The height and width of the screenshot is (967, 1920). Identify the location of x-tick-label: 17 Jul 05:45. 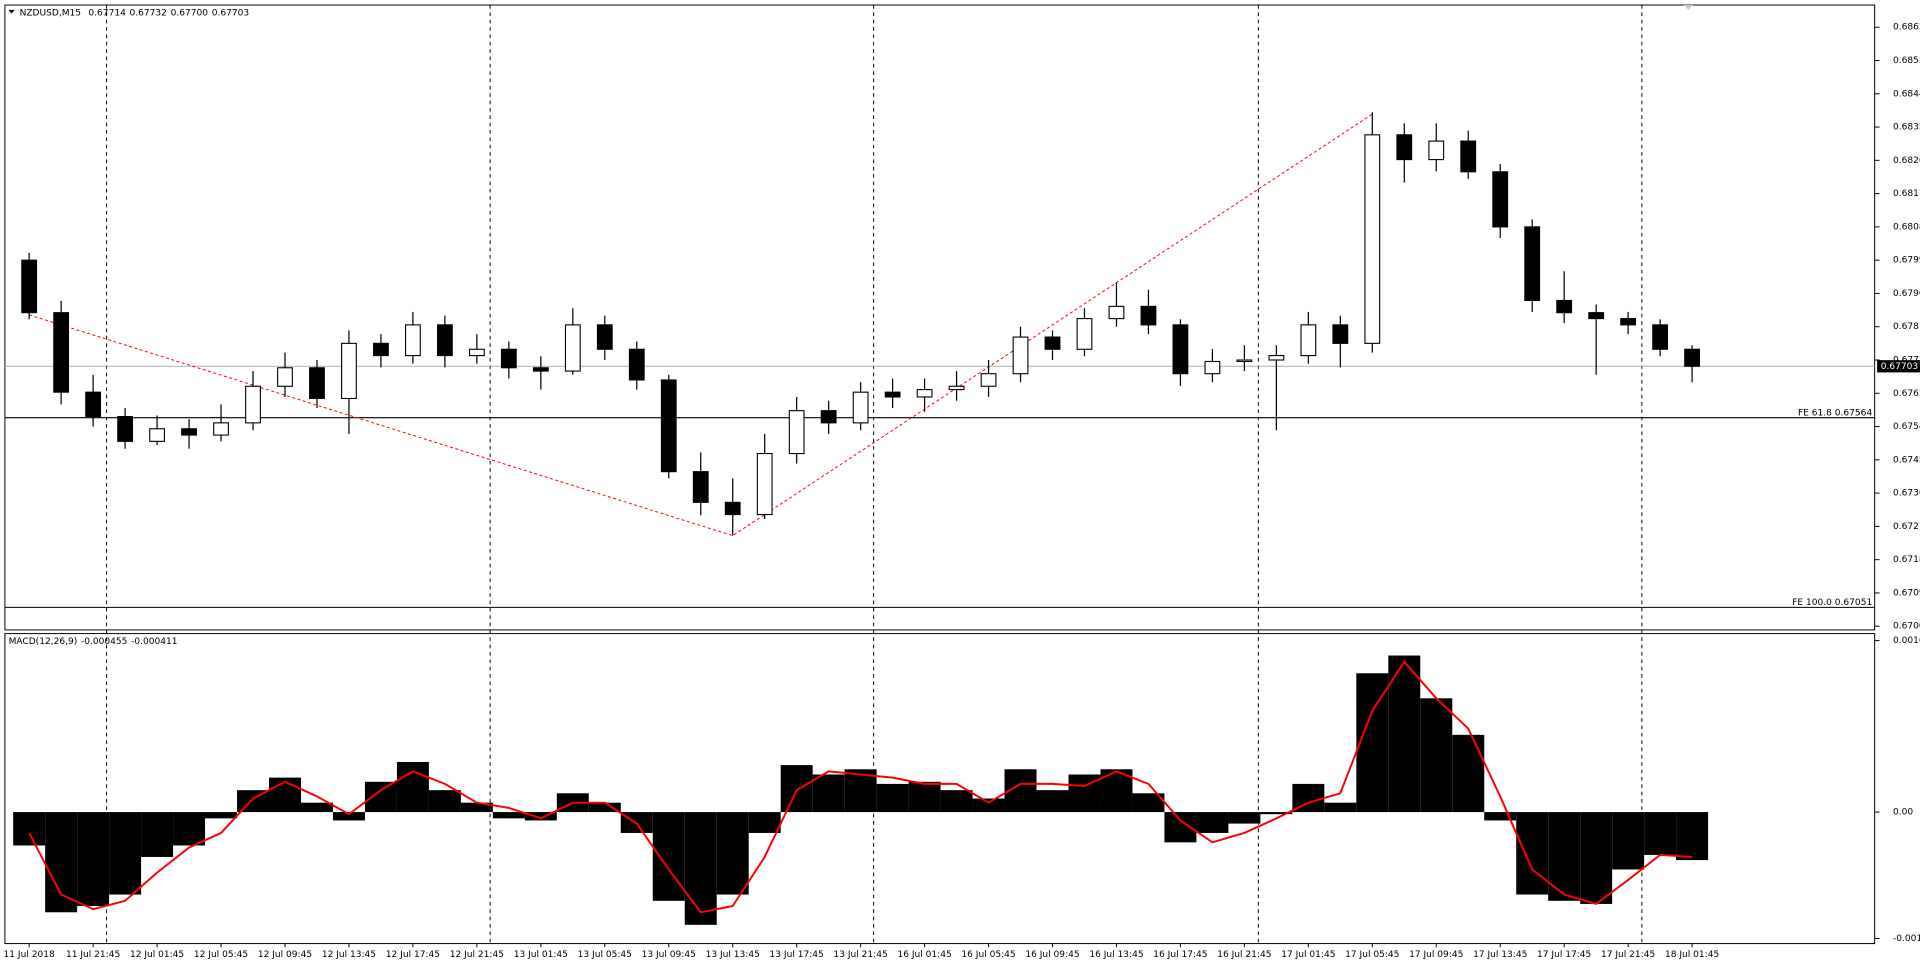
(1372, 955).